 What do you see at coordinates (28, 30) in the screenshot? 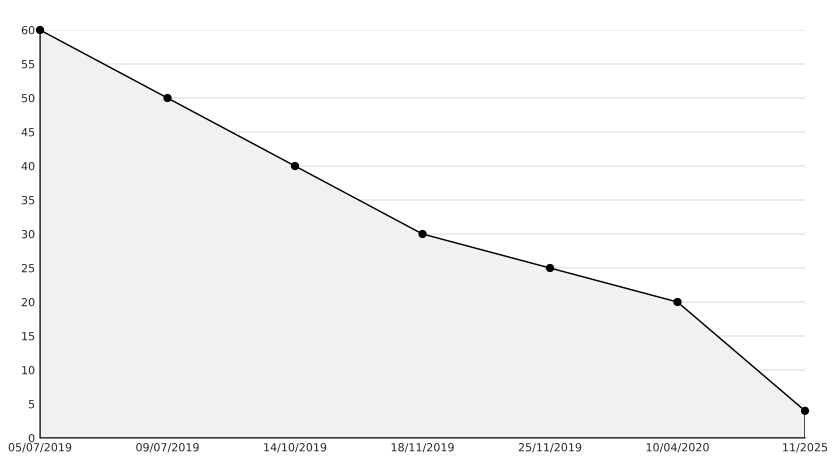
I see `y-tick-label: 60` at bounding box center [28, 30].